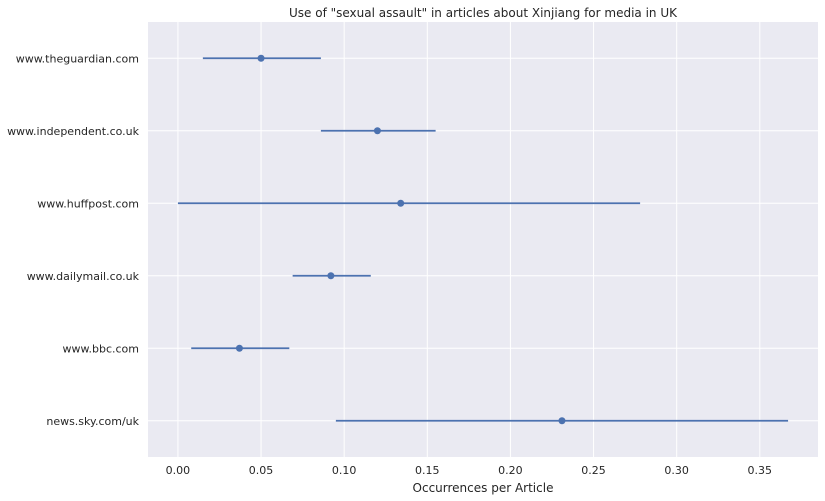  Describe the element at coordinates (344, 470) in the screenshot. I see `x-tick-label: 0.10` at that location.